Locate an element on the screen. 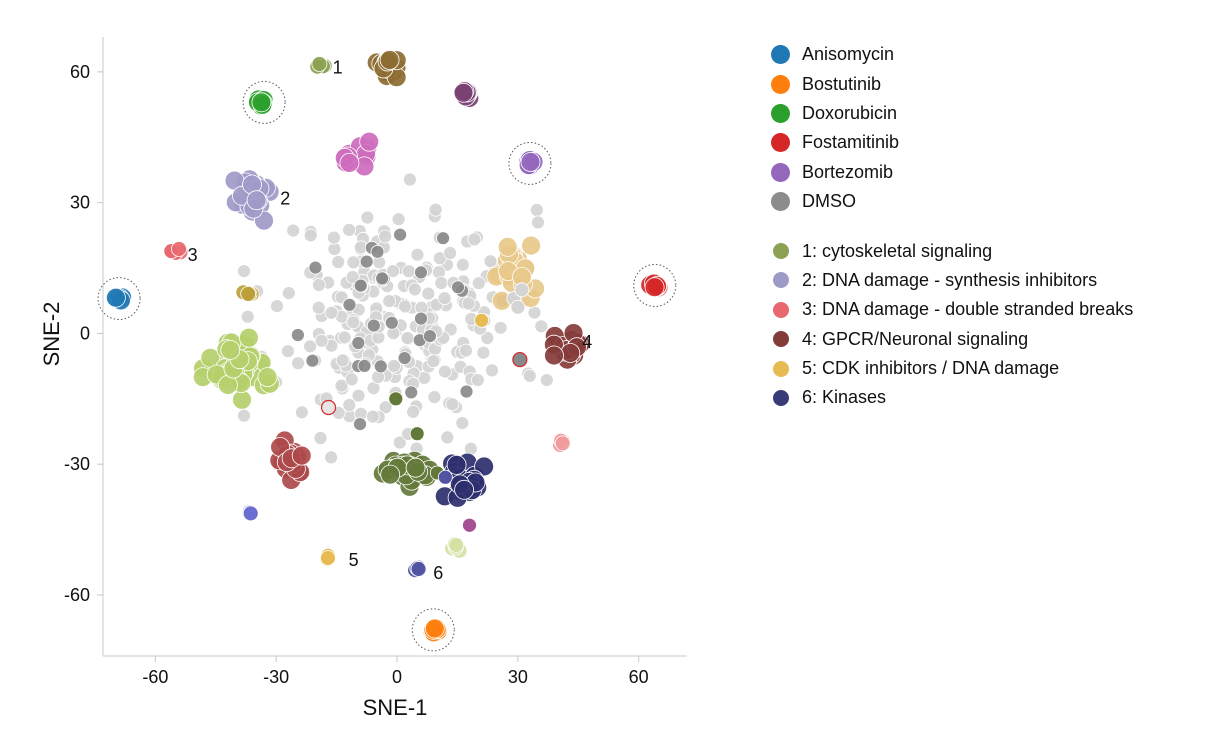  x-tick-label: -30 is located at coordinates (276, 677).